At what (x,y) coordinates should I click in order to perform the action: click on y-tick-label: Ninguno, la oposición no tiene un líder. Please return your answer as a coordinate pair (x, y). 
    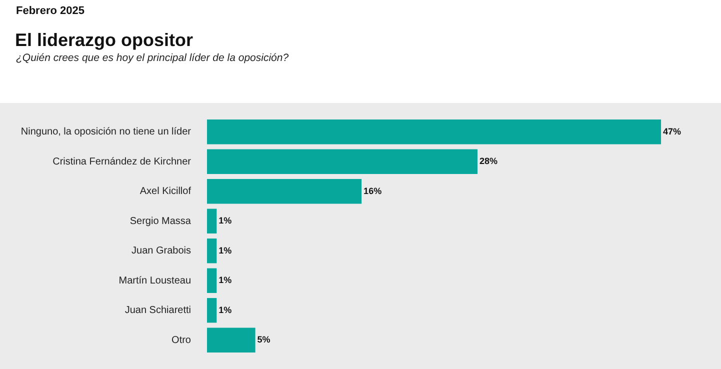
    Looking at the image, I should click on (106, 132).